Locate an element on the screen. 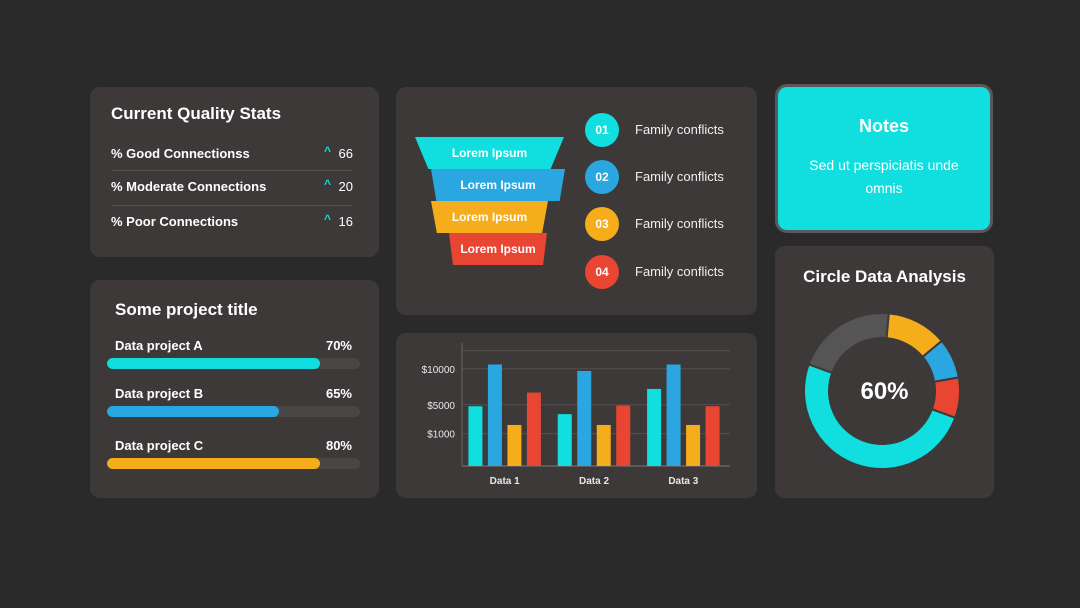 This screenshot has height=608, width=1080. quality-row: % Poor Connections ^ 16 is located at coordinates (232, 222).